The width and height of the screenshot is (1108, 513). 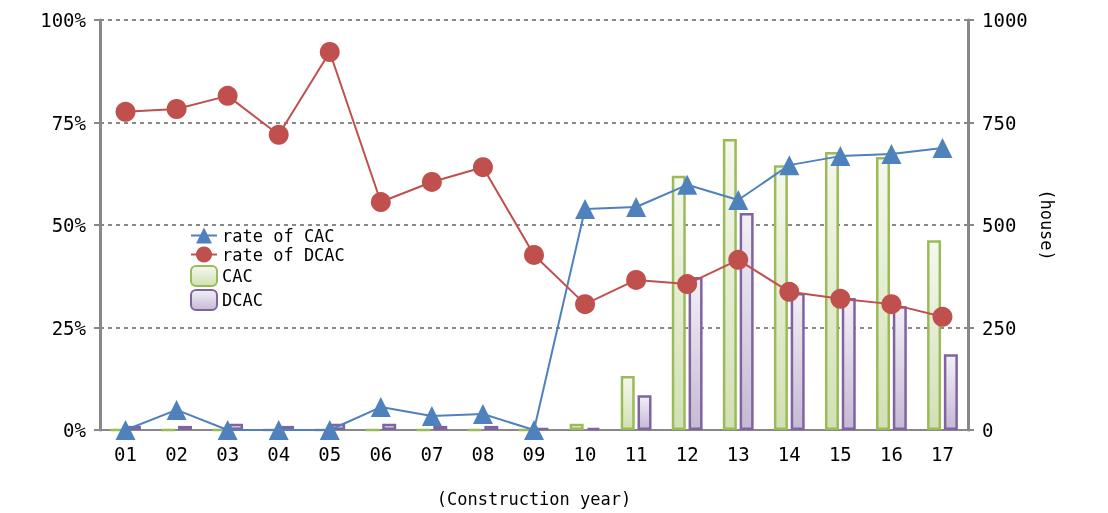 I want to click on x-tick-label: 06, so click(x=381, y=453).